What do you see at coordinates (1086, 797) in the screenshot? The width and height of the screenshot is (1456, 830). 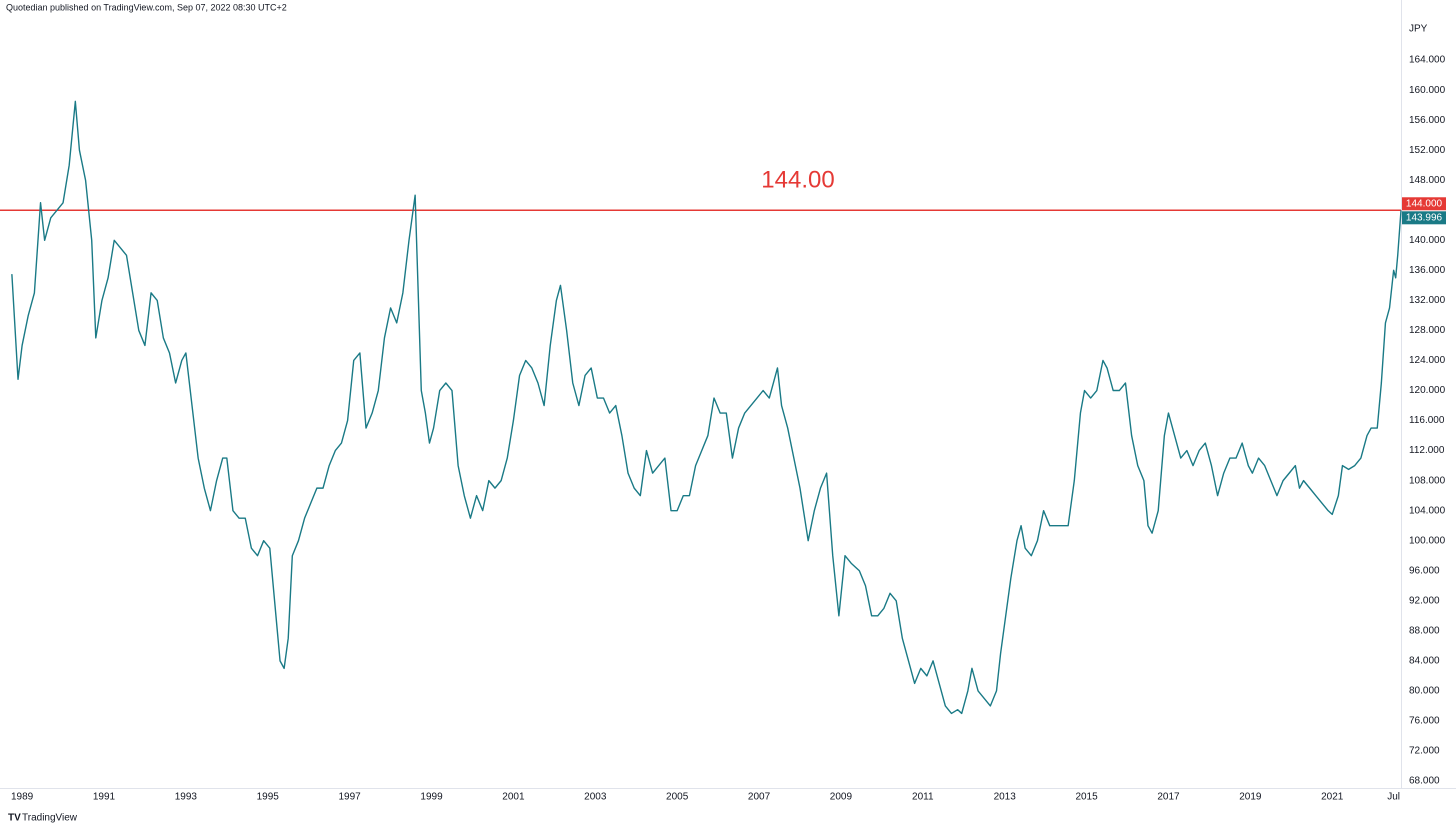 I see `x-tick-label: 2015` at bounding box center [1086, 797].